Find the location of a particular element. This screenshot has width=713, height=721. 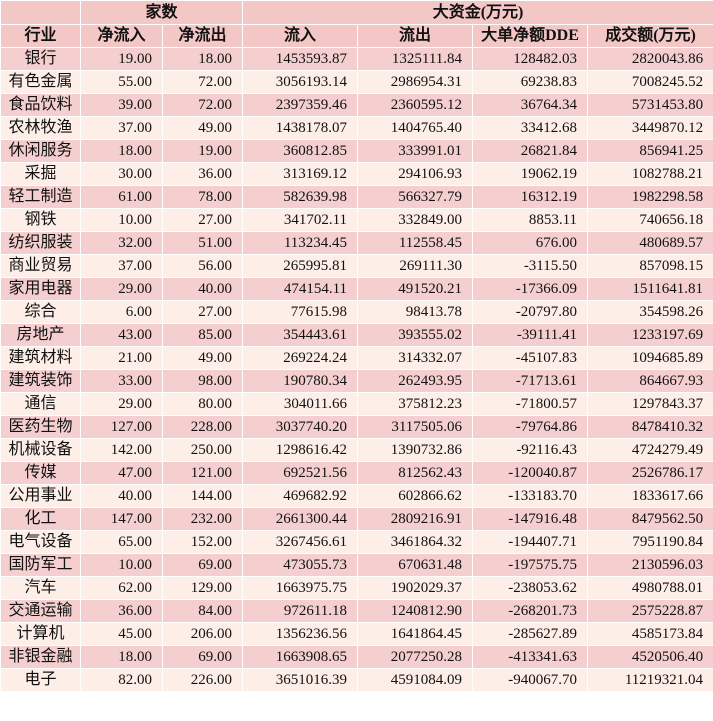

value-cell: 269111.30 is located at coordinates (415, 266).